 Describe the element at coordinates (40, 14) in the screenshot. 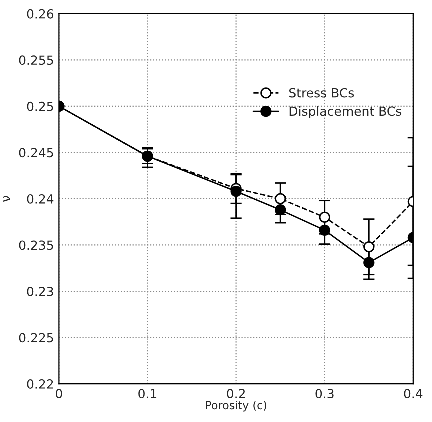

I see `y-tick-label: 0.26` at that location.